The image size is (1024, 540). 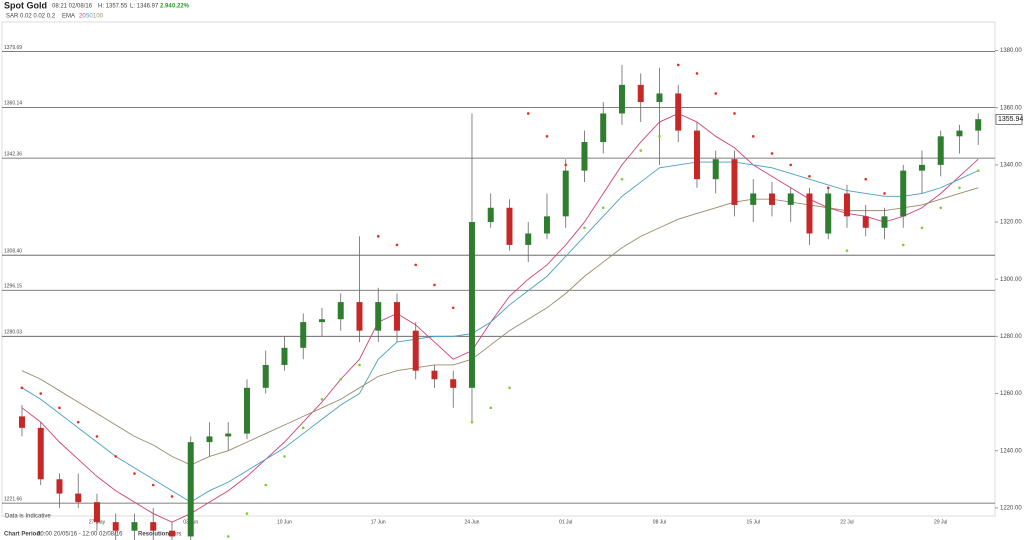 What do you see at coordinates (98, 17) in the screenshot?
I see `indicator-param: 100` at bounding box center [98, 17].